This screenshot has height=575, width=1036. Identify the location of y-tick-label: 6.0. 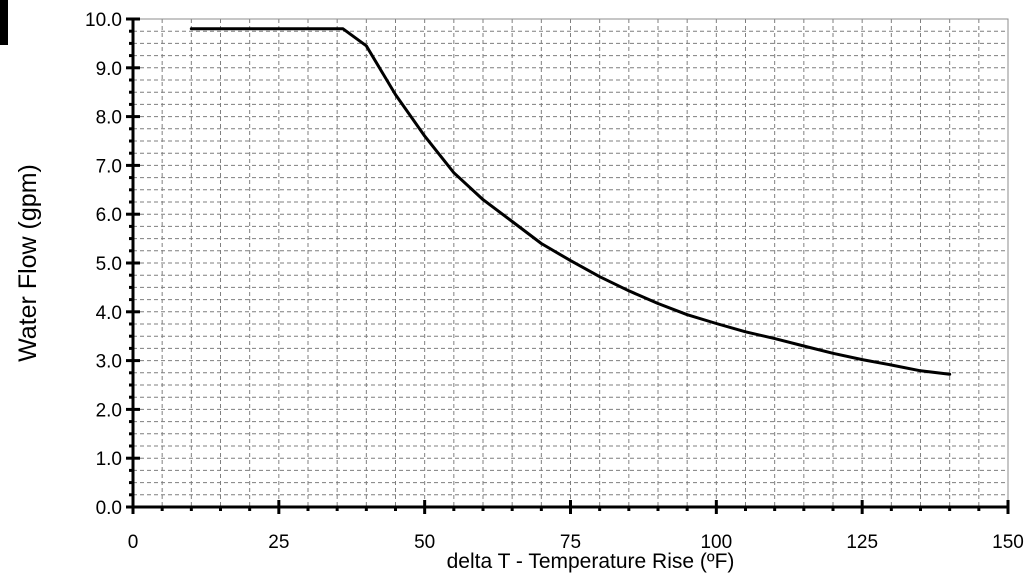
(109, 215).